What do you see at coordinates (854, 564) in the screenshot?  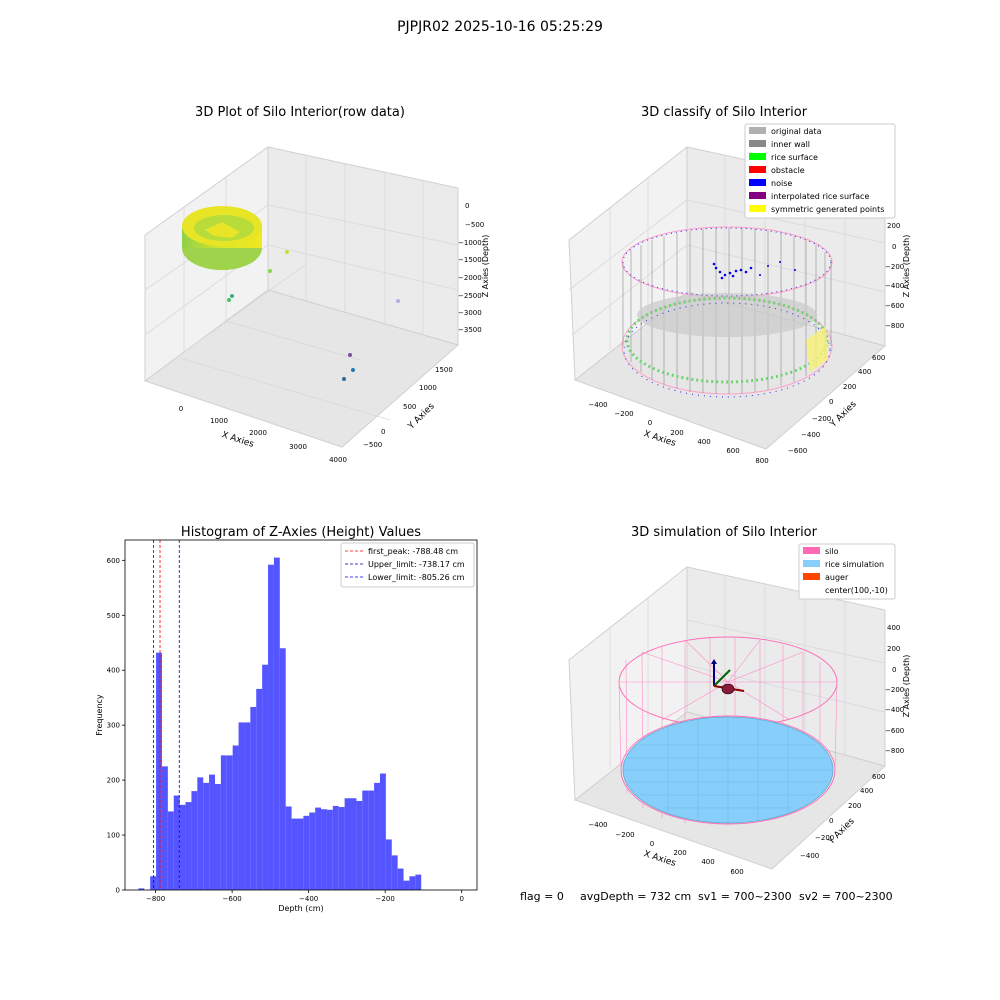 I see `simulation-legend-label: rice simulation` at bounding box center [854, 564].